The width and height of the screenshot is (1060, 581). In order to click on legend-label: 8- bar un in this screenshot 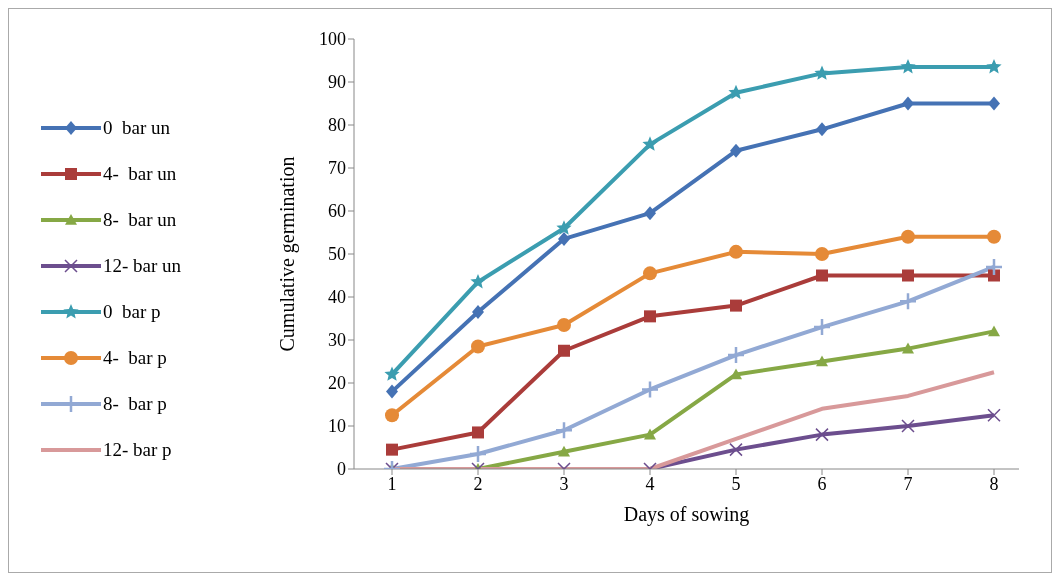, I will do `click(140, 220)`.